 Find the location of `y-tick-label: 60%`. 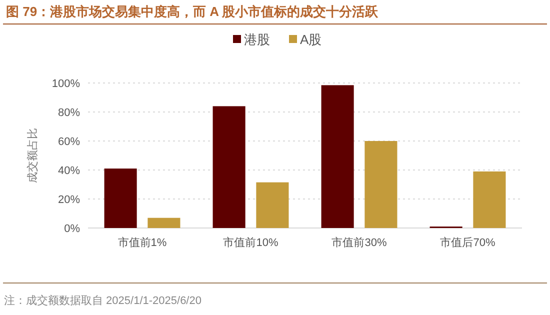

y-tick-label: 60% is located at coordinates (69, 142).